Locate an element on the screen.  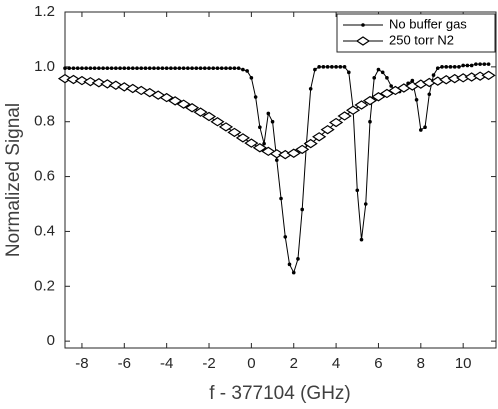
x-axis-label: f - 377104 (GHz) is located at coordinates (280, 393).